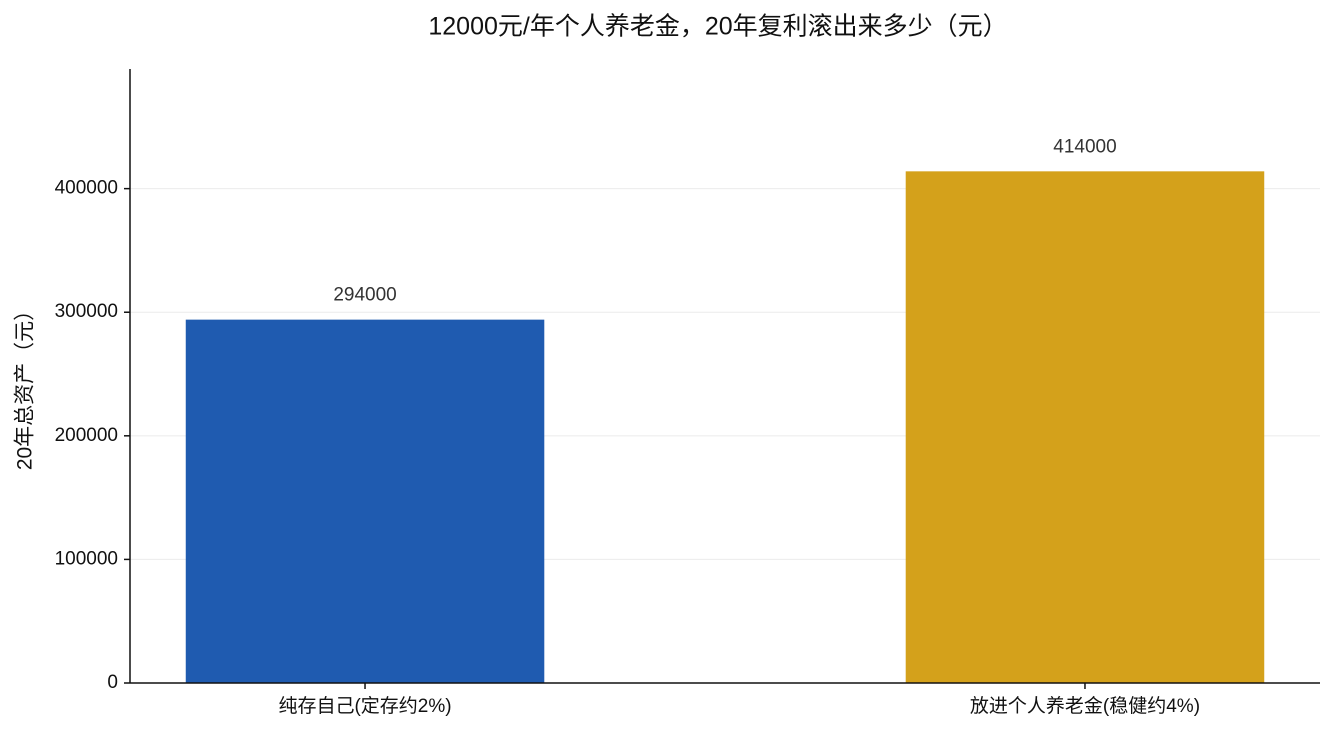  Describe the element at coordinates (717, 27) in the screenshot. I see `chart-title: 12000元/年个人养老金，20年复利滚出来多少（元）` at that location.